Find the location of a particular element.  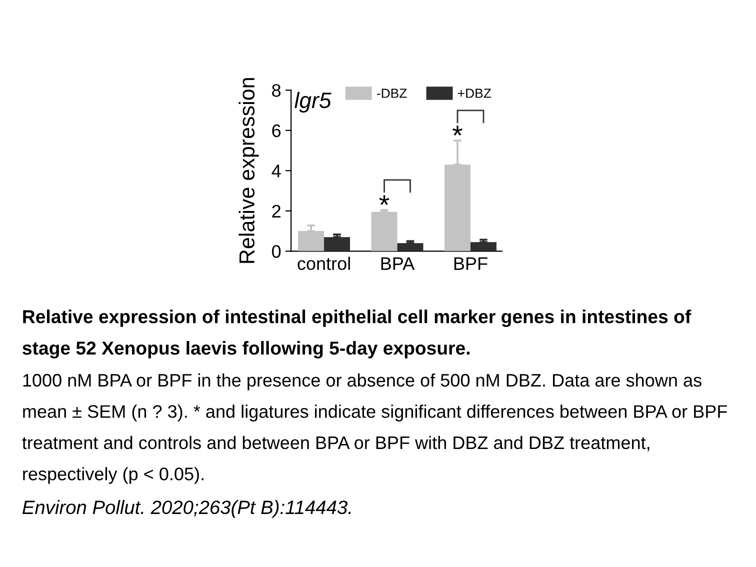

x-tick-label: BPF is located at coordinates (471, 263).